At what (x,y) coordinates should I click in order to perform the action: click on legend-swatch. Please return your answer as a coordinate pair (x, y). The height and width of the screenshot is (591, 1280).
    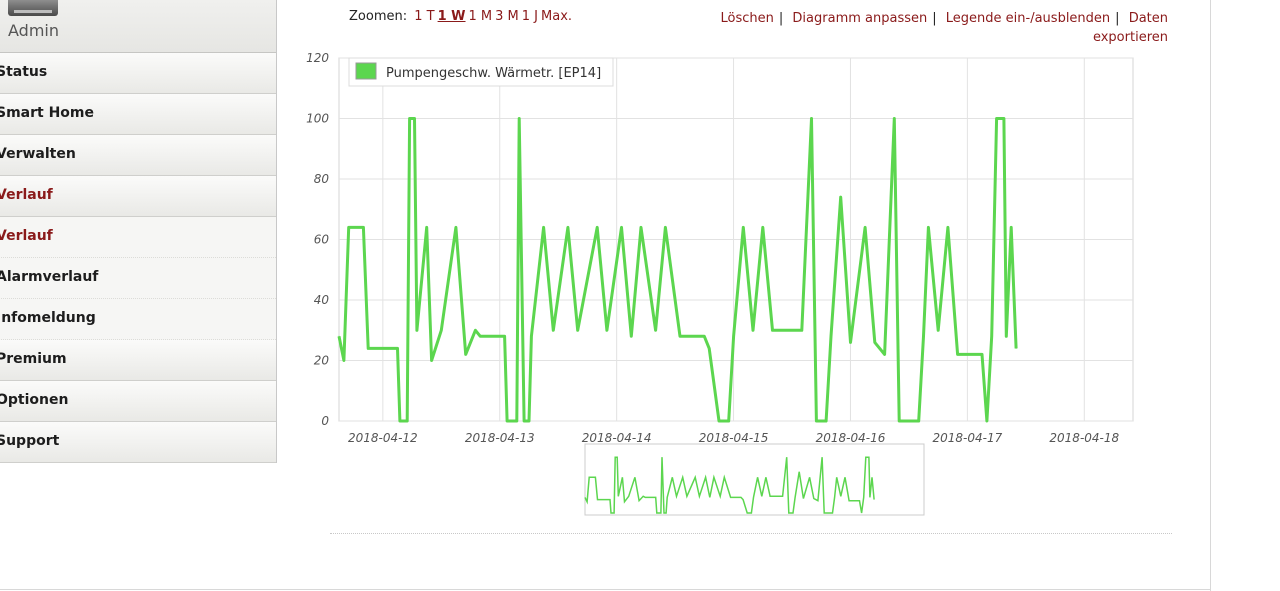
    Looking at the image, I should click on (366, 71).